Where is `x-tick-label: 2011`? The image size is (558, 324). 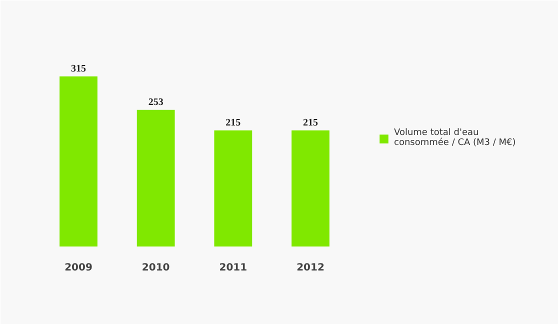 x-tick-label: 2011 is located at coordinates (233, 268).